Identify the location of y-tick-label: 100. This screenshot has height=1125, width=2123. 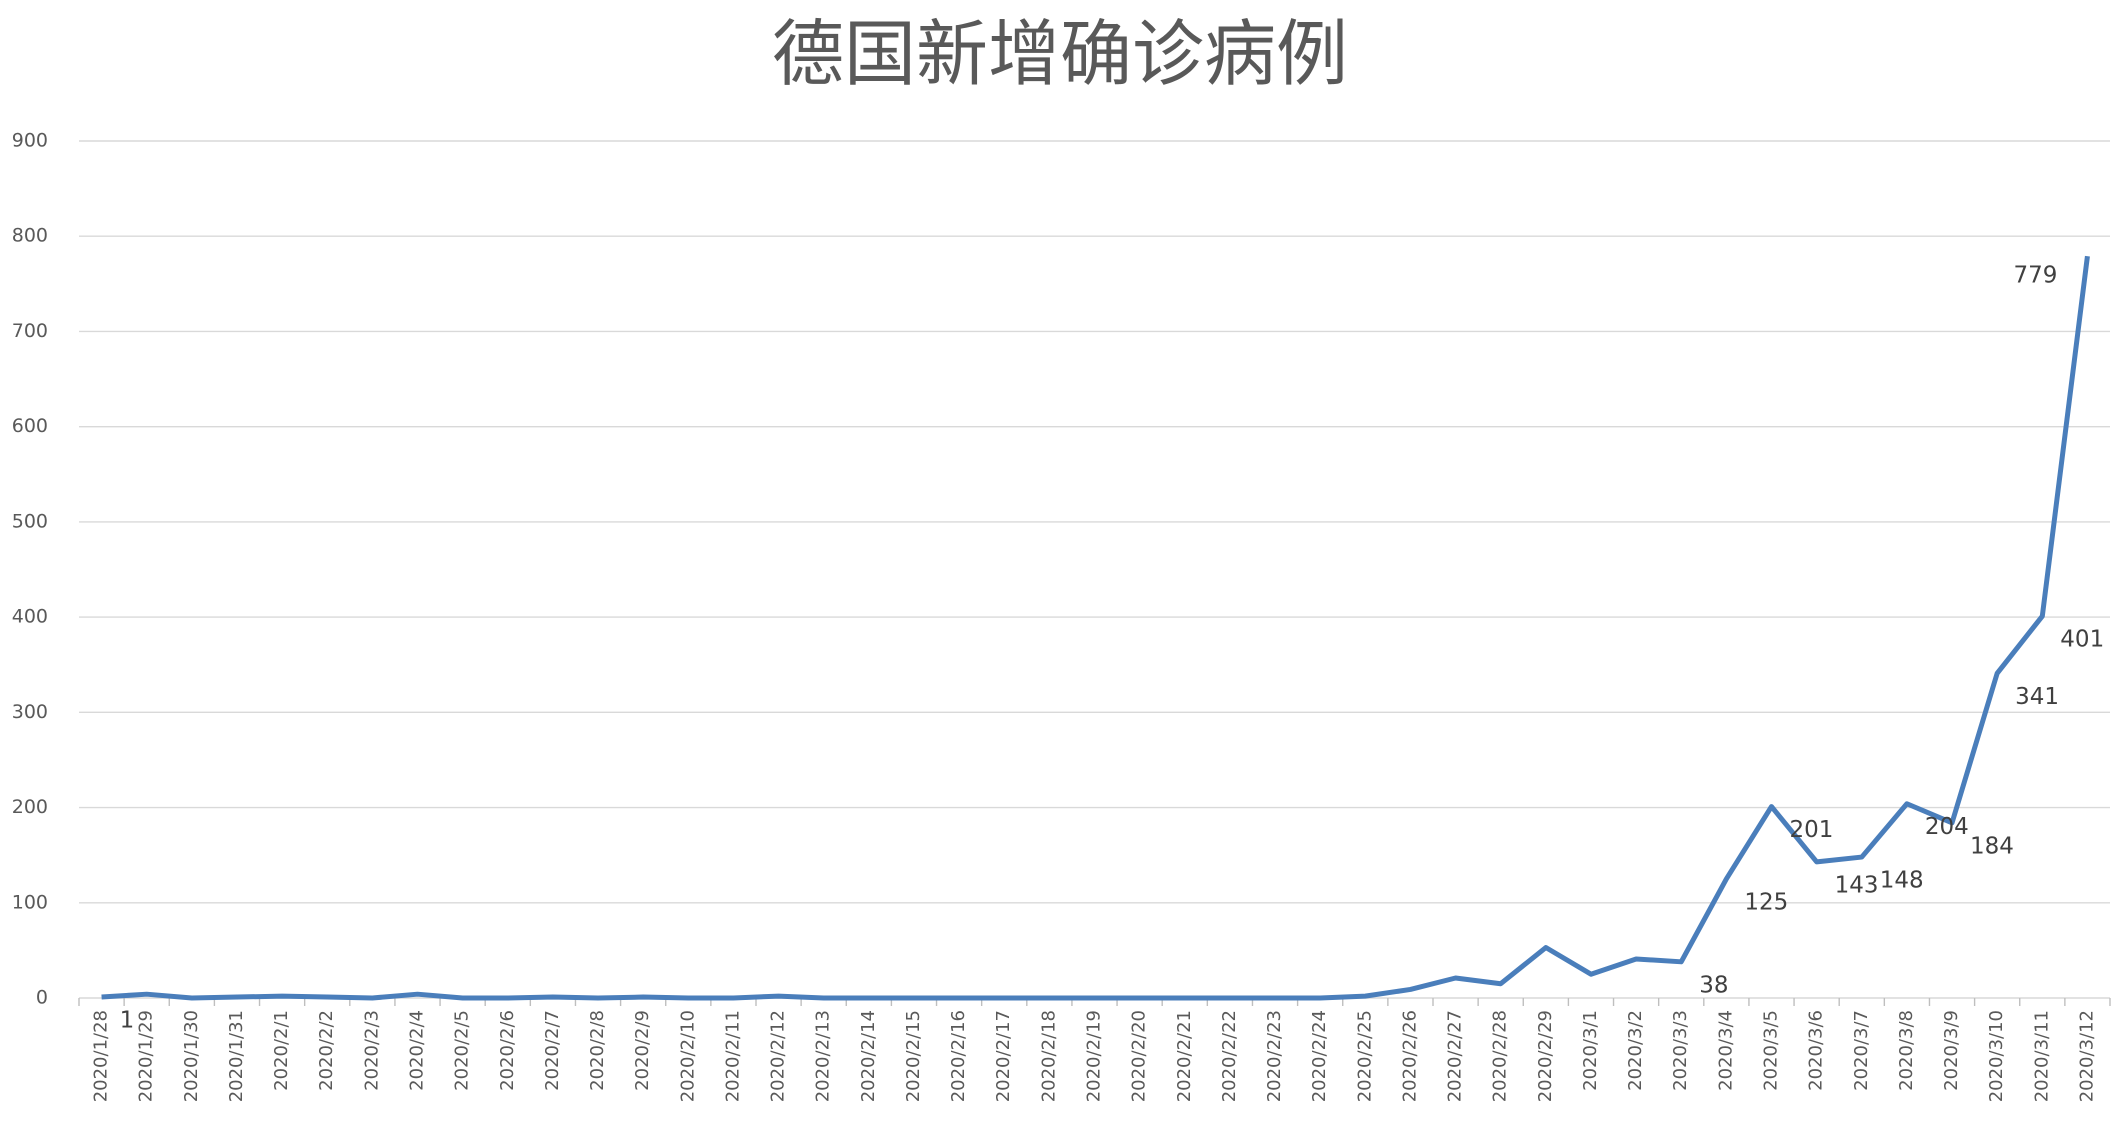
(30, 902).